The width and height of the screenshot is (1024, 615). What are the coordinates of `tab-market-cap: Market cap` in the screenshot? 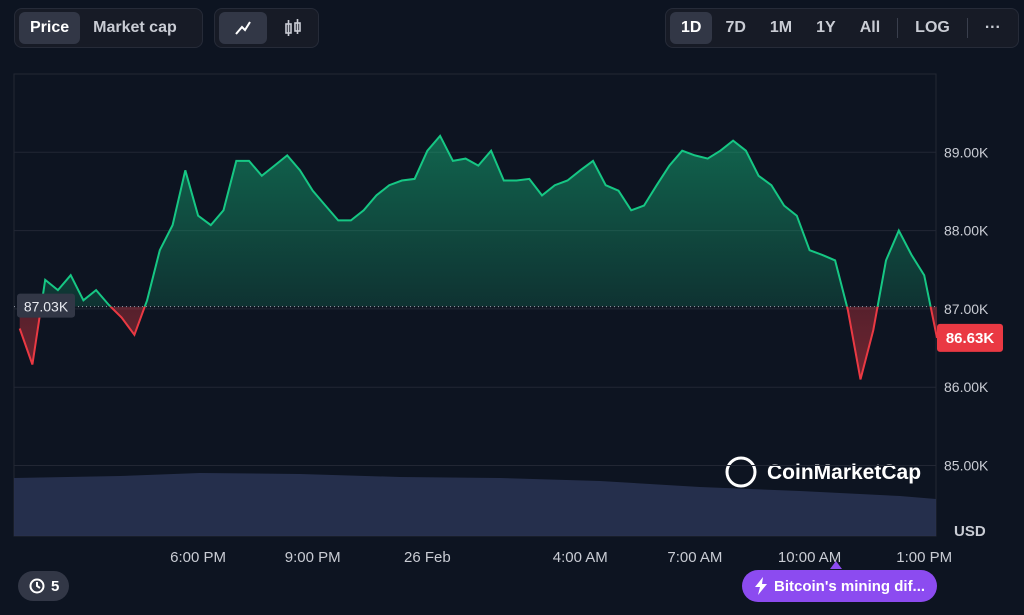 It's located at (135, 27).